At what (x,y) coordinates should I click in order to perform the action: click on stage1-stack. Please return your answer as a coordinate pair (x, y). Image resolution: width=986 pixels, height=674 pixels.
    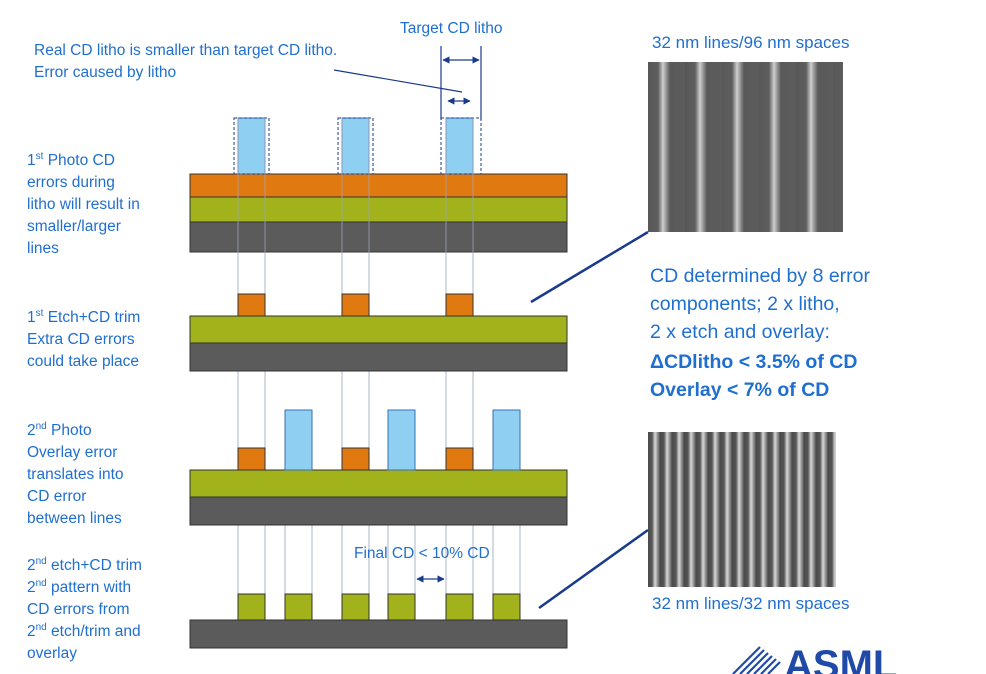
    Looking at the image, I should click on (378, 185).